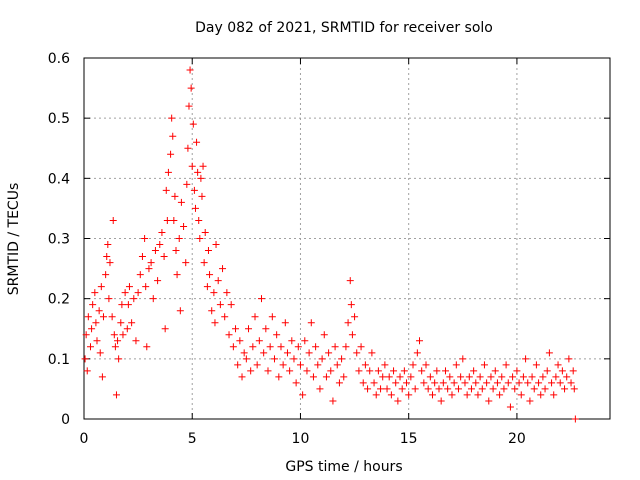 The height and width of the screenshot is (480, 640). What do you see at coordinates (301, 439) in the screenshot?
I see `x-tick-label: 10` at bounding box center [301, 439].